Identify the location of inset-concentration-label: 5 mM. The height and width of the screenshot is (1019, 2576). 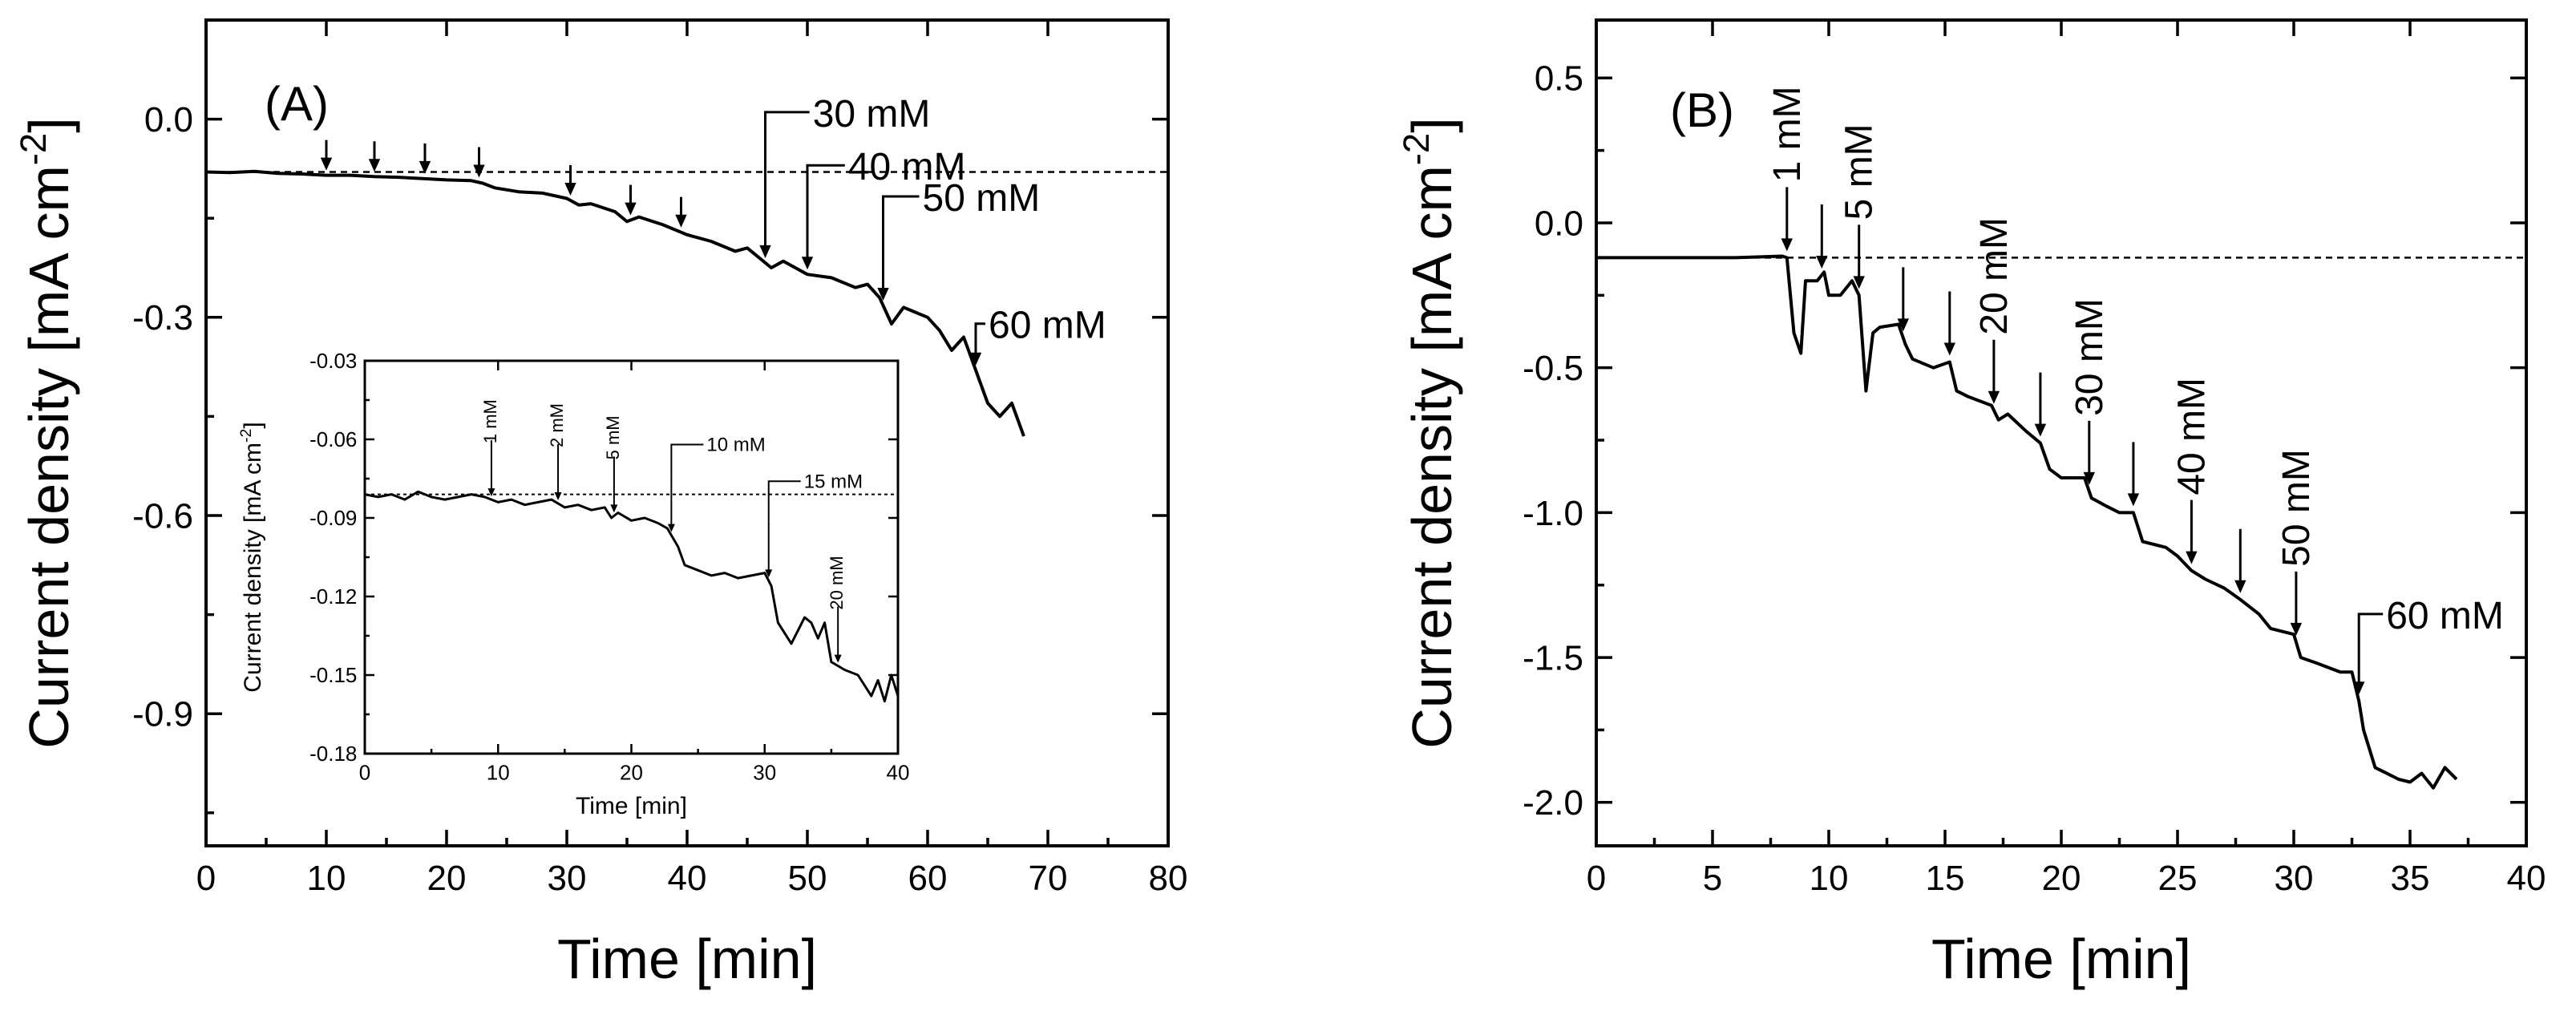
(613, 437).